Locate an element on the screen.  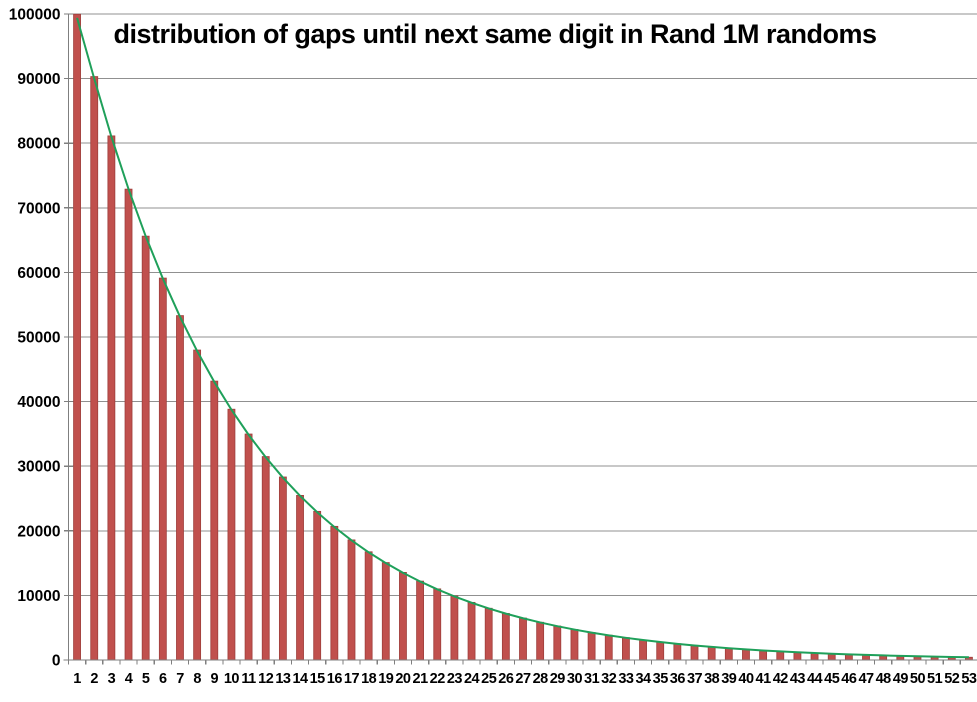
x-tick-label: 15 is located at coordinates (318, 679).